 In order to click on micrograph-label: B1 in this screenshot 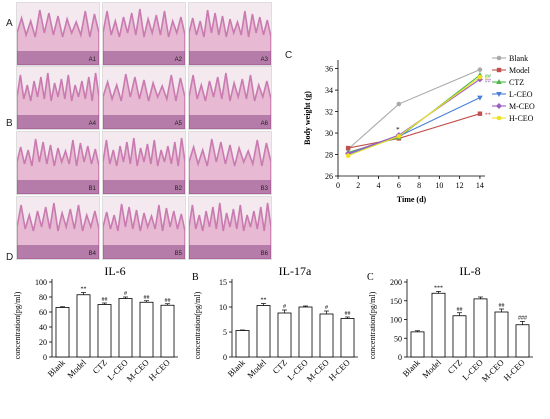, I will do `click(92, 189)`.